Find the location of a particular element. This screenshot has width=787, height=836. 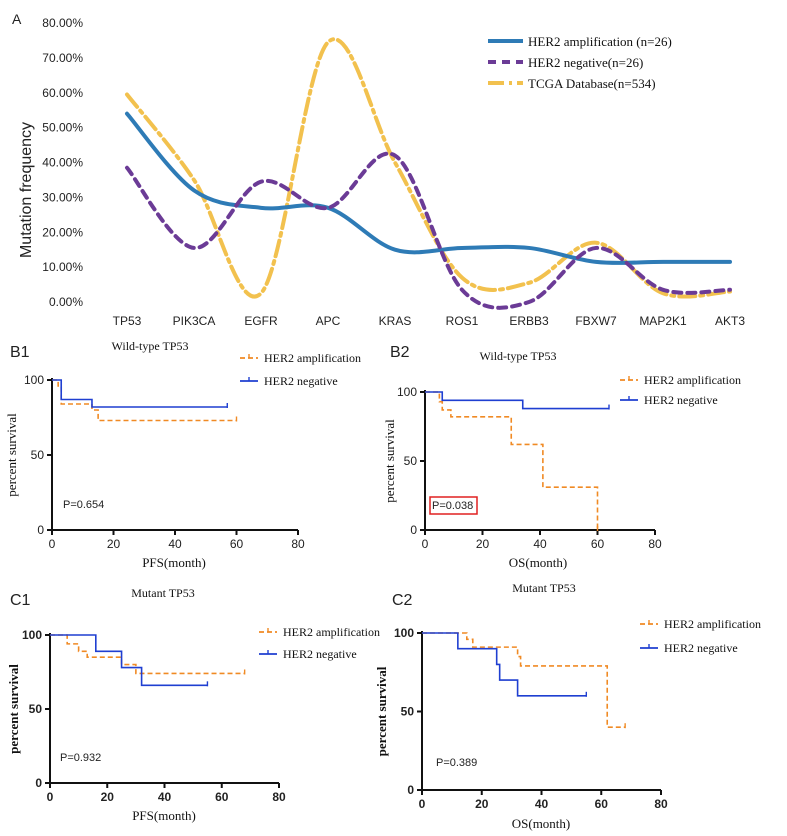

a-xtick-label: FBXW7 is located at coordinates (596, 321).